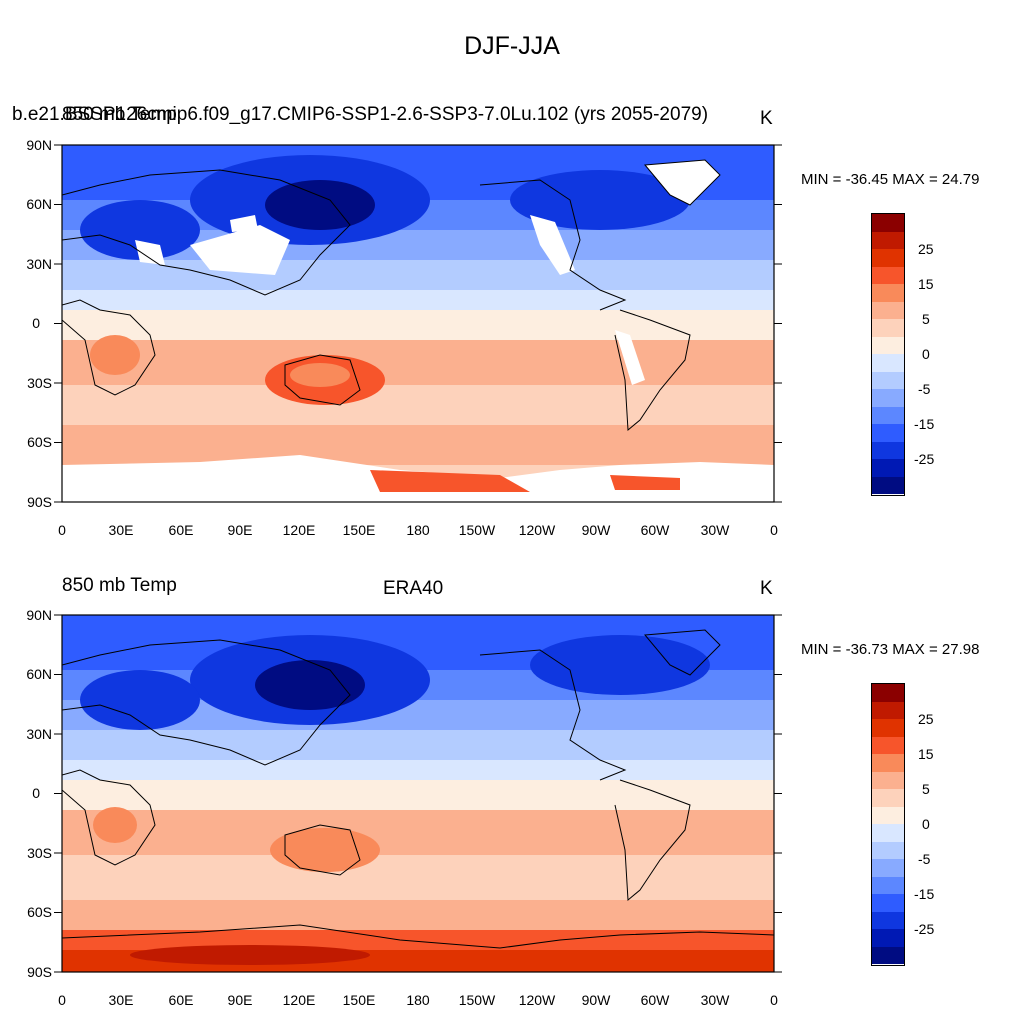  I want to click on panel2-lon-label: 90E, so click(240, 1000).